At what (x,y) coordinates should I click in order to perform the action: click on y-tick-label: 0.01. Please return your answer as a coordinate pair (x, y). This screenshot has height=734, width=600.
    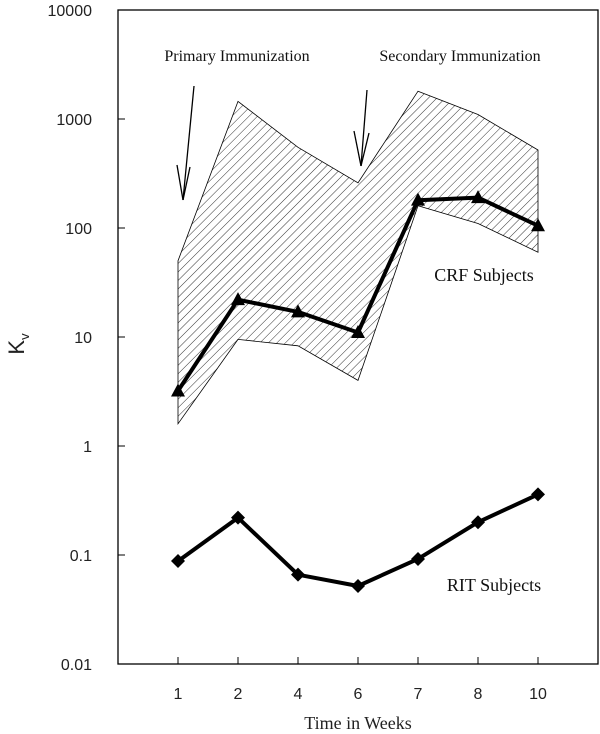
    Looking at the image, I should click on (76, 665).